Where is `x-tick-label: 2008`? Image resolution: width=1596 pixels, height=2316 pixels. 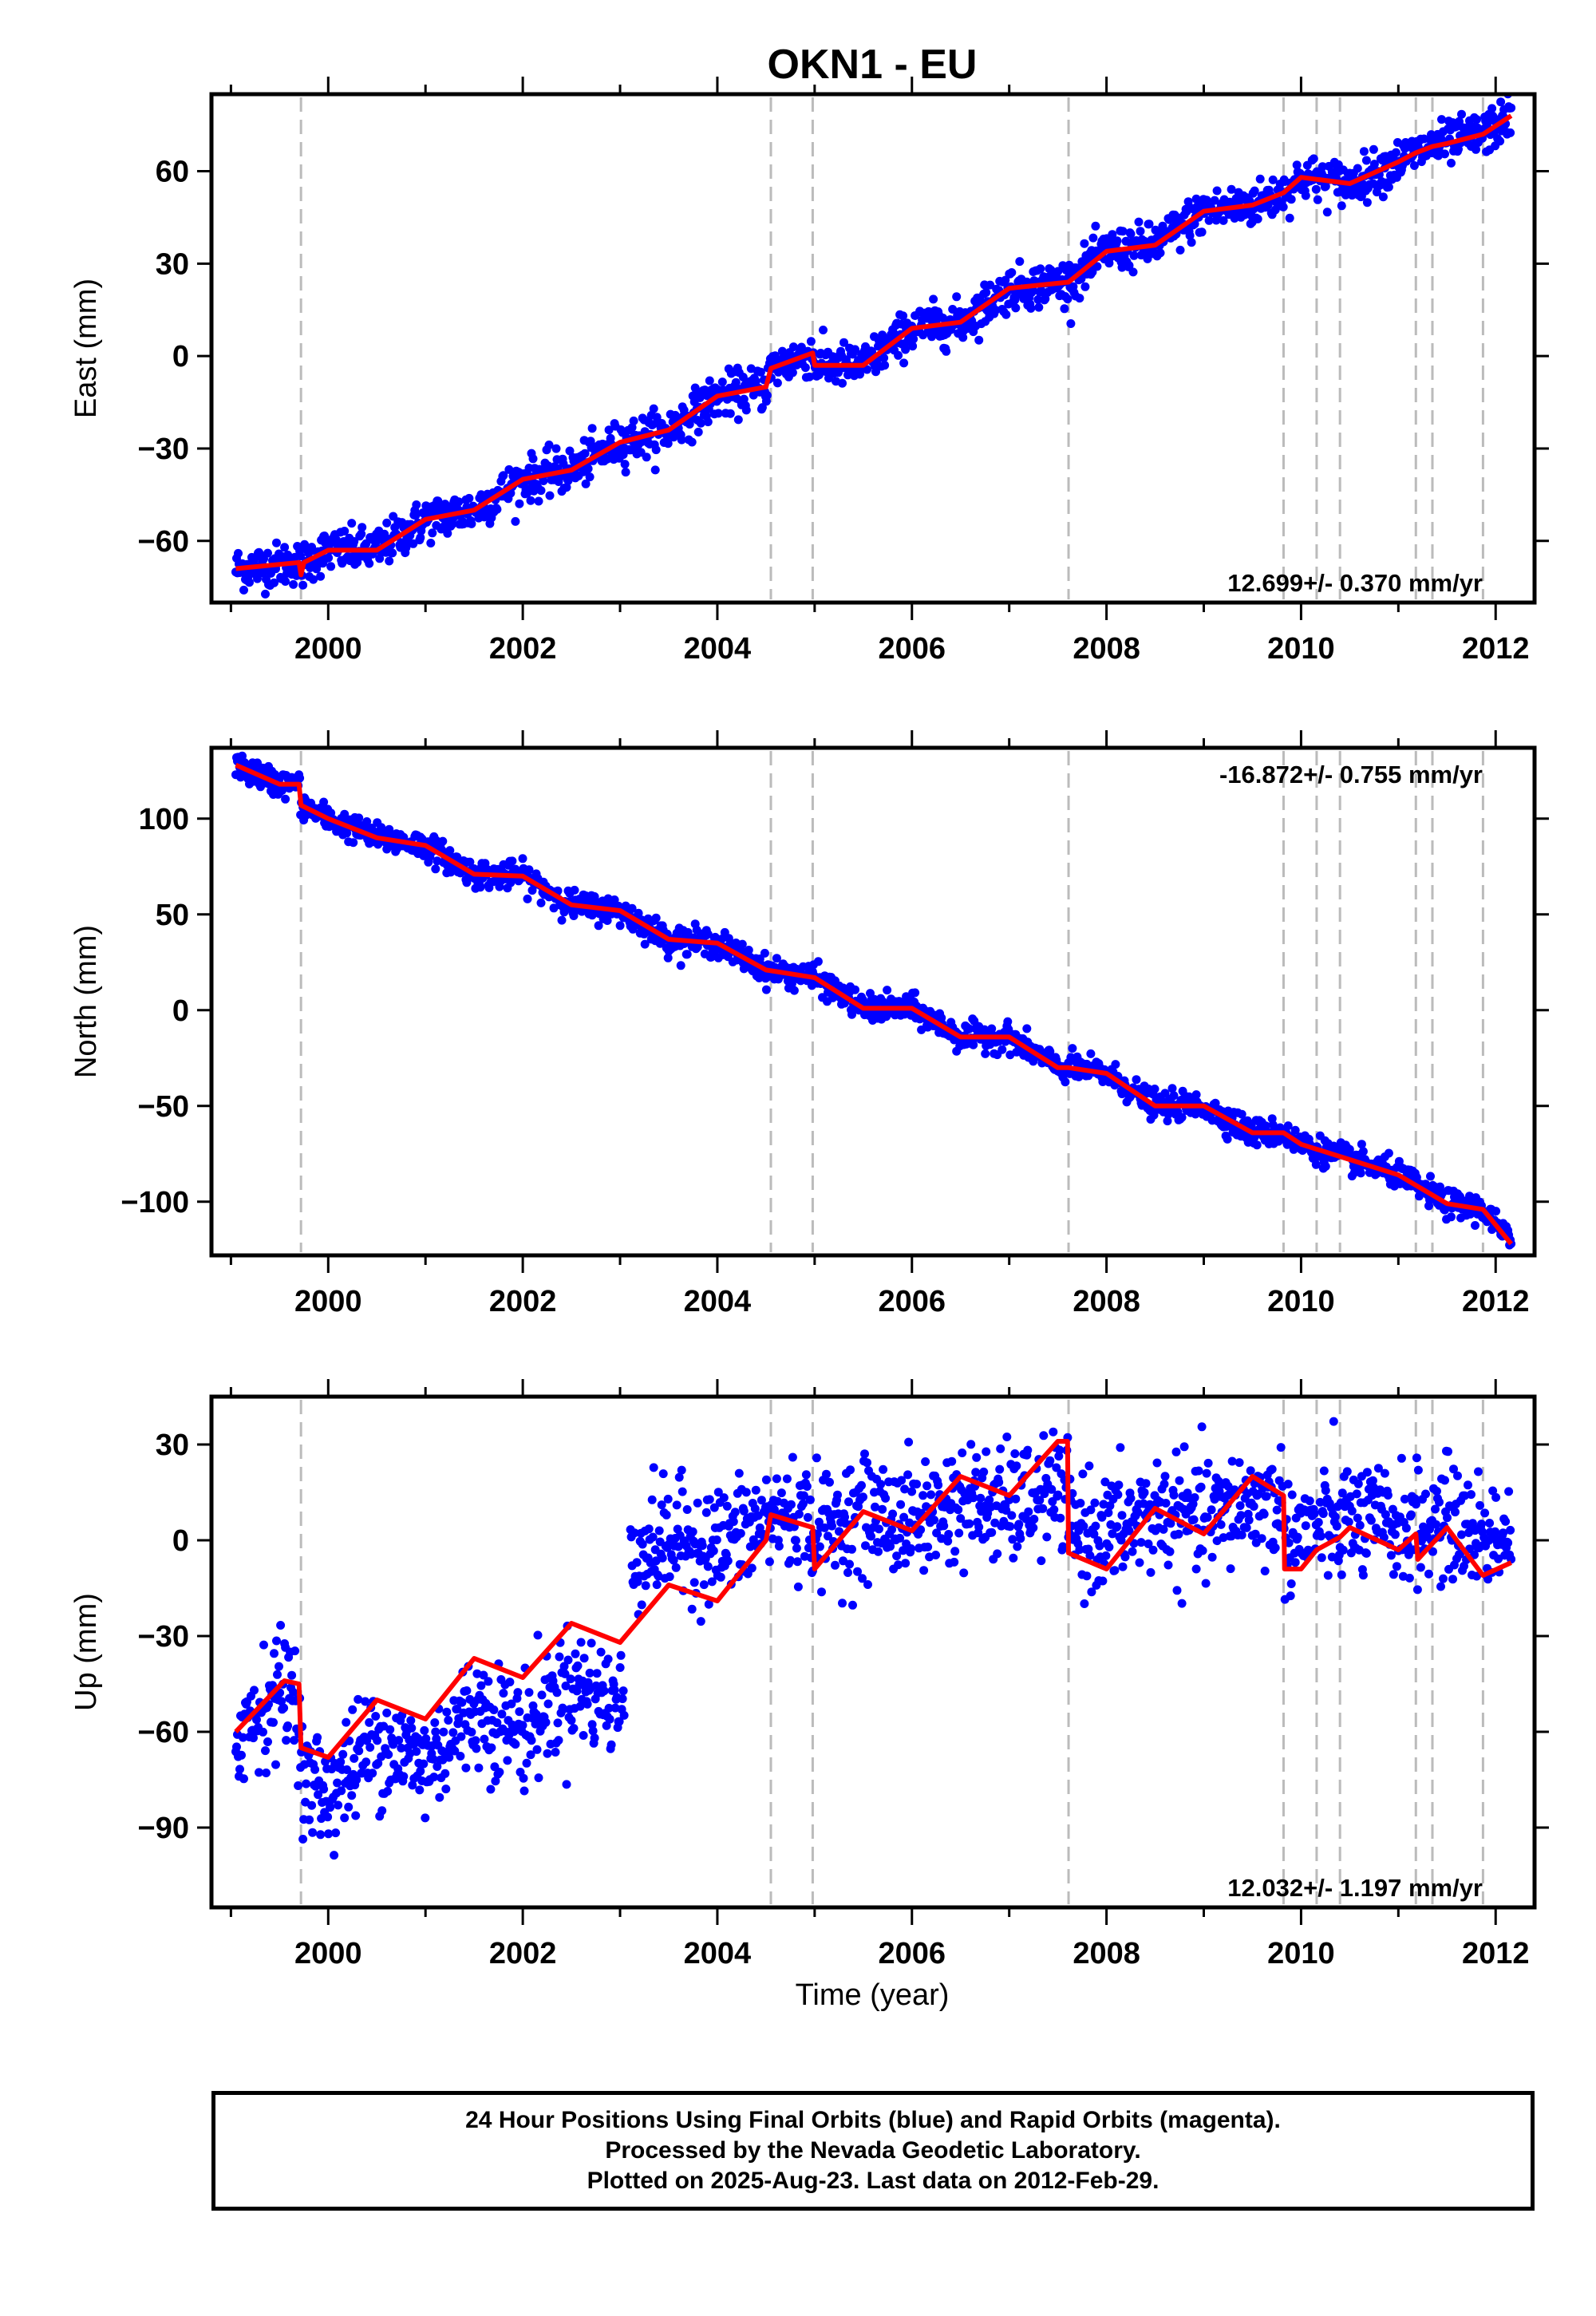 x-tick-label: 2008 is located at coordinates (1106, 1301).